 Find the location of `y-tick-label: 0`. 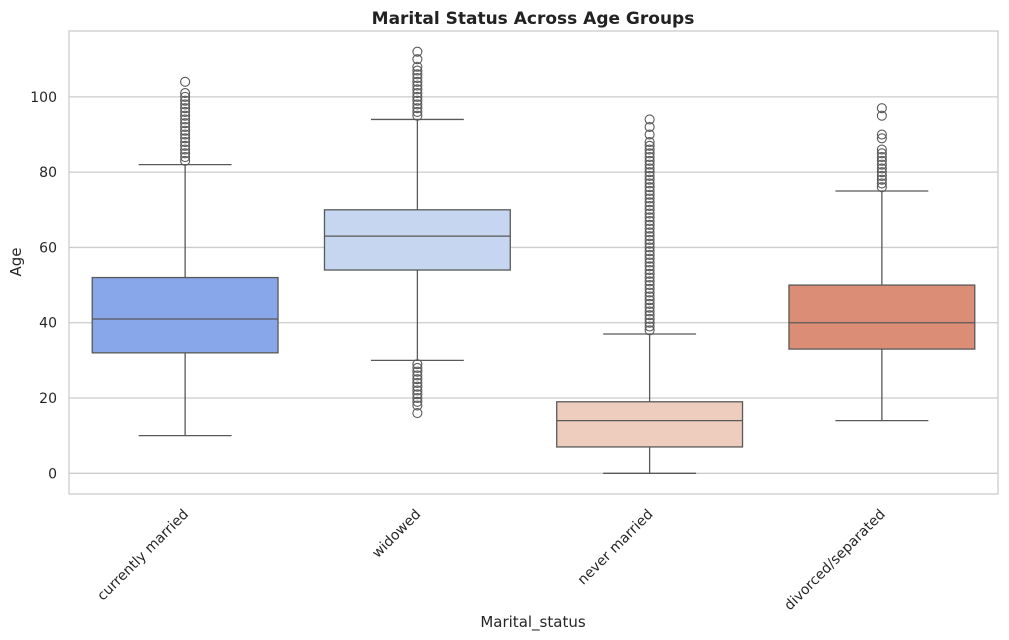

y-tick-label: 0 is located at coordinates (52, 474).